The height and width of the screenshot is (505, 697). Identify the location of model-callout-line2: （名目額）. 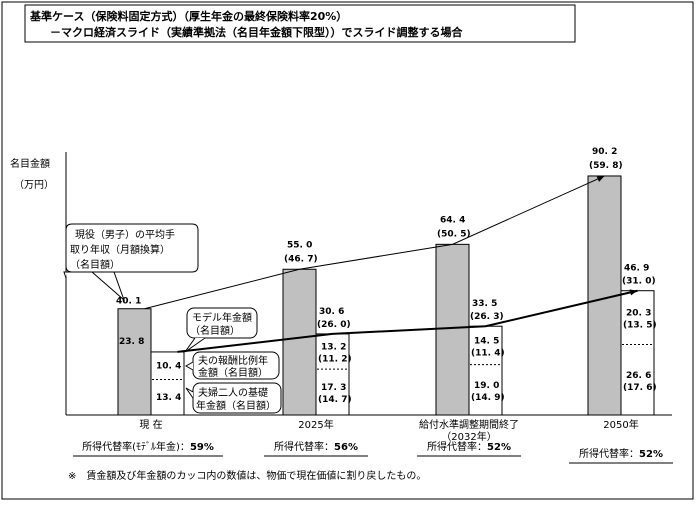
(215, 330).